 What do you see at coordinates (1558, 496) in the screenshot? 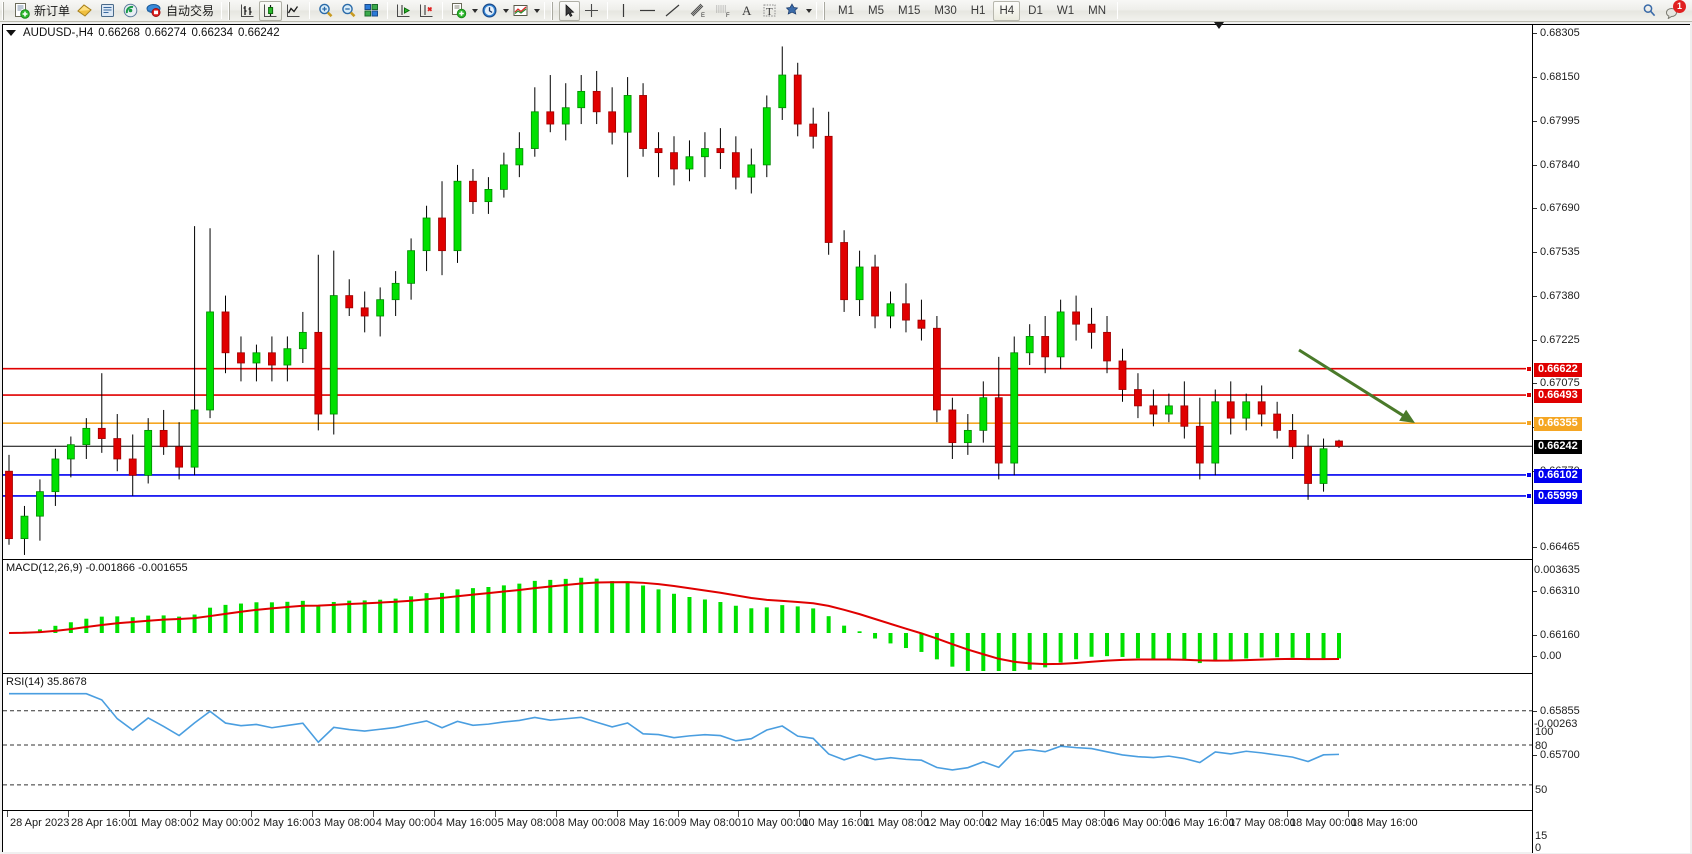
I see `price-level-tag: 0.65999` at bounding box center [1558, 496].